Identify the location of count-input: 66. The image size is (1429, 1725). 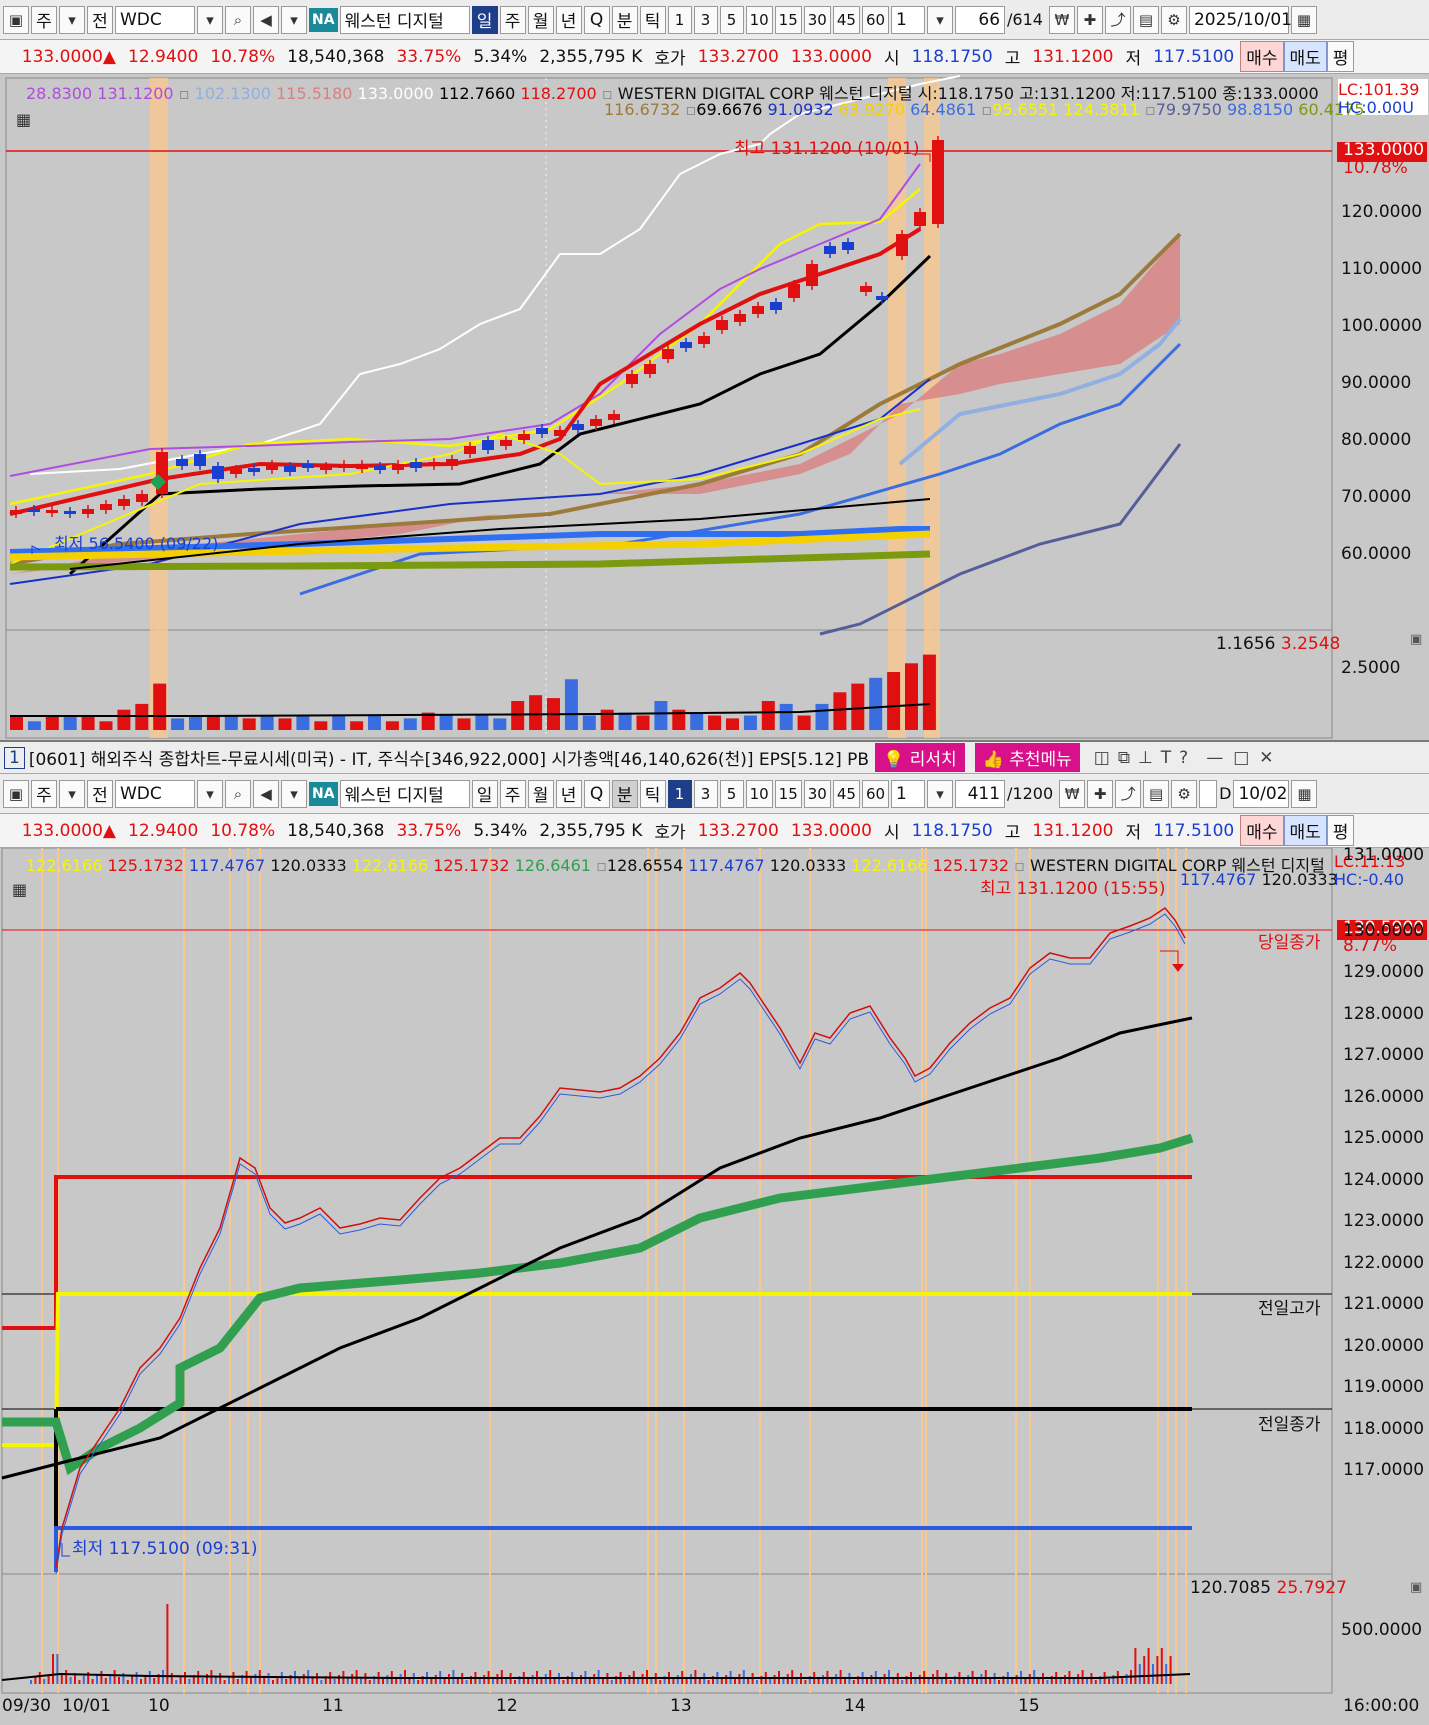
(980, 19).